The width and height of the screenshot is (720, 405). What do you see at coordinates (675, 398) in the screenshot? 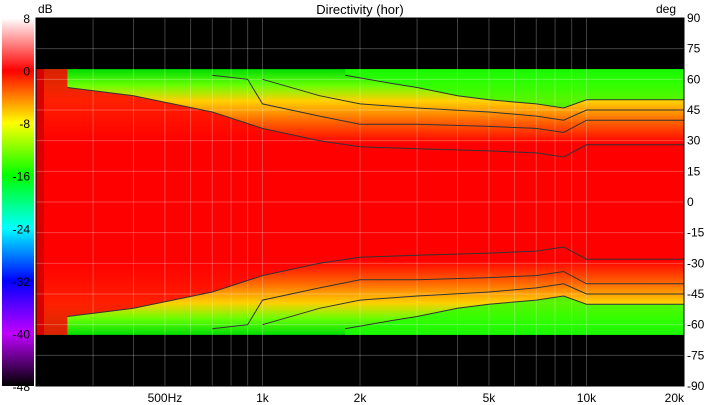
I see `x-tick-label: 20k` at bounding box center [675, 398].